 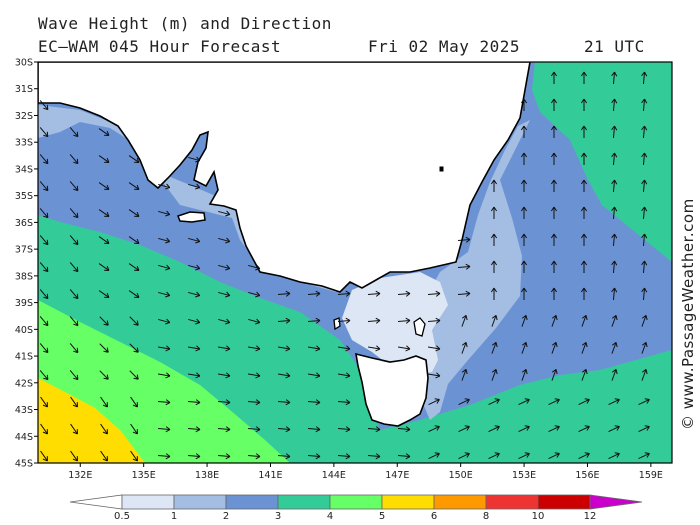 What do you see at coordinates (24, 464) in the screenshot?
I see `lat-label: 45S` at bounding box center [24, 464].